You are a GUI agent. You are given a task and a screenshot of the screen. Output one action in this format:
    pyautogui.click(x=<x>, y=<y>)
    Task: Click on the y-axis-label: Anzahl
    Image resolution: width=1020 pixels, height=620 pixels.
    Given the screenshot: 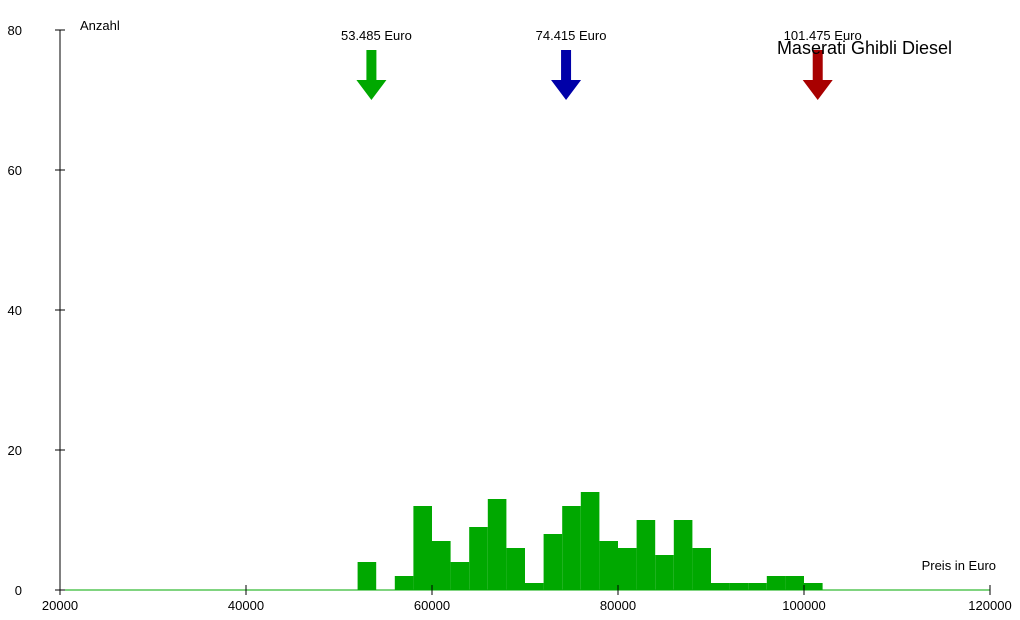 What is the action you would take?
    pyautogui.click(x=100, y=25)
    